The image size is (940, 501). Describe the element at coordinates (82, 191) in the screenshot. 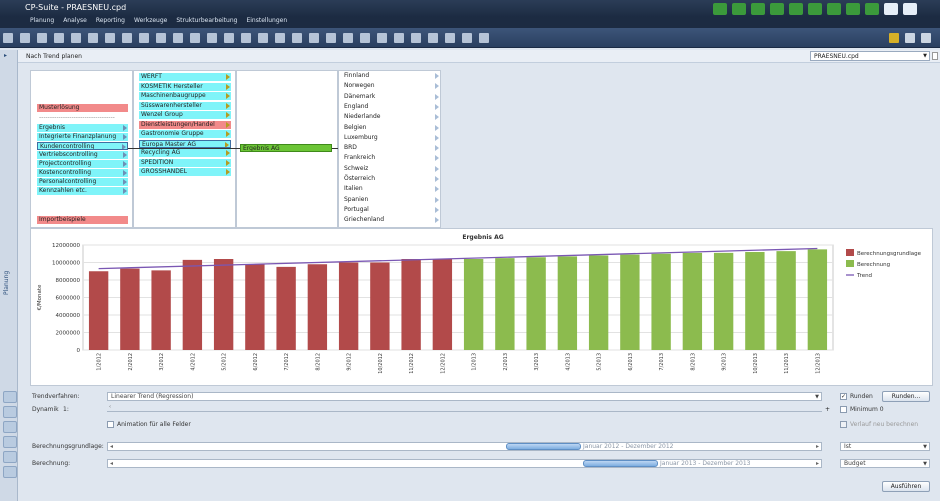

I see `template-item: Kennzahlen etc.` at that location.